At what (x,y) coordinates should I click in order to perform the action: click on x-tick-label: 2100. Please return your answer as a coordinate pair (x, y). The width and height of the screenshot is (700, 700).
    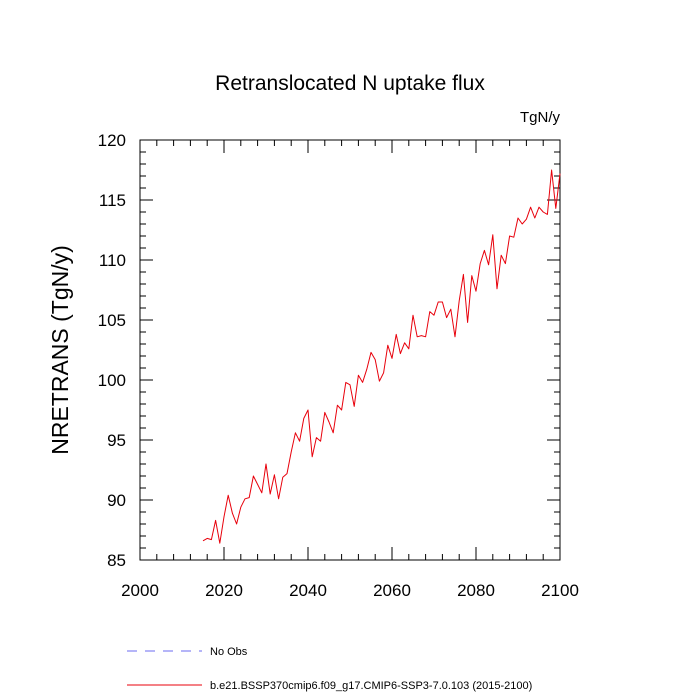
    Looking at the image, I should click on (560, 590).